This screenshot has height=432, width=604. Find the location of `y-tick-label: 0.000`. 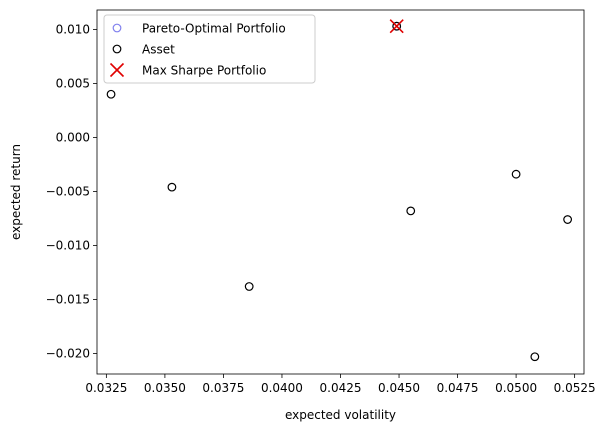

y-tick-label: 0.000 is located at coordinates (73, 137).